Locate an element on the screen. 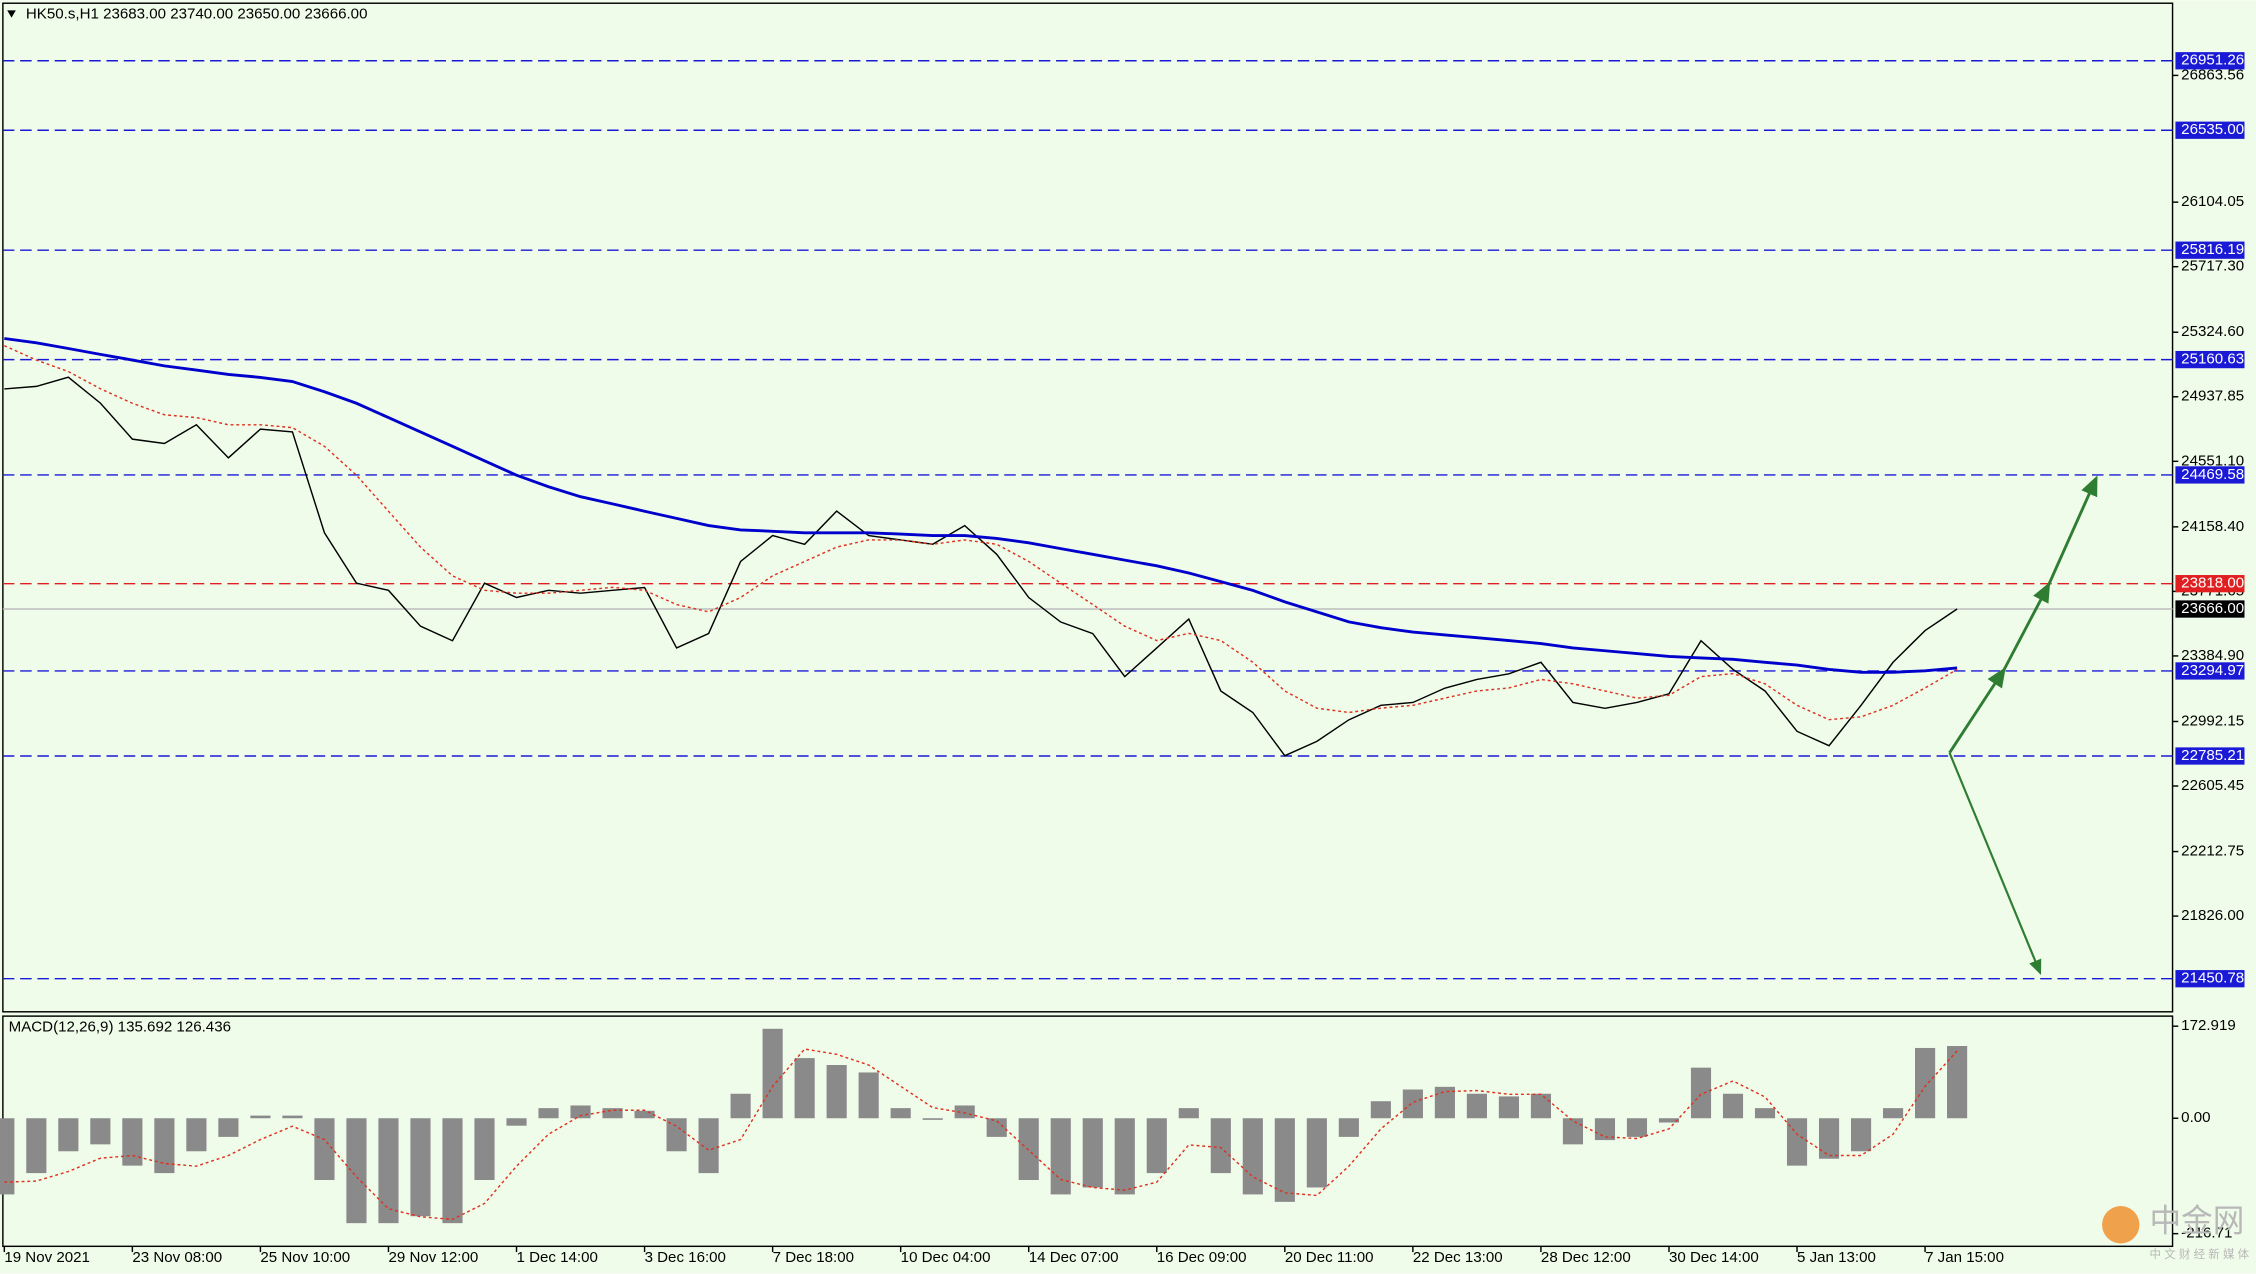 The image size is (2256, 1274). y-tick-label: 26863.56 is located at coordinates (2212, 74).